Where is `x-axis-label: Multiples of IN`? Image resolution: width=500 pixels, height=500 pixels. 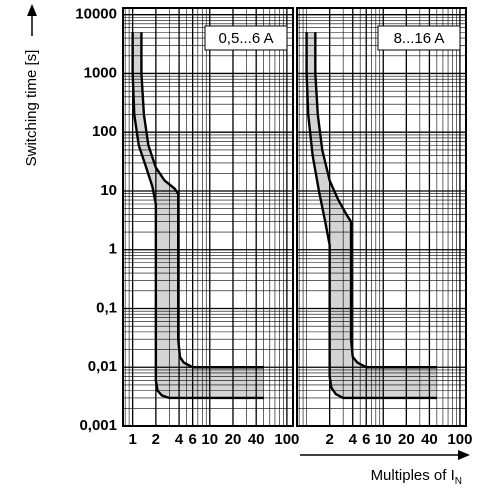 x-axis-label: Multiples of IN is located at coordinates (416, 477).